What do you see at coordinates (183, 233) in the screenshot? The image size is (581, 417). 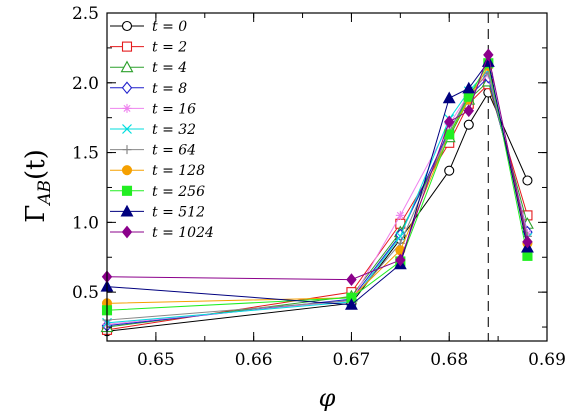 I see `legend-label: t = 1024` at bounding box center [183, 233].